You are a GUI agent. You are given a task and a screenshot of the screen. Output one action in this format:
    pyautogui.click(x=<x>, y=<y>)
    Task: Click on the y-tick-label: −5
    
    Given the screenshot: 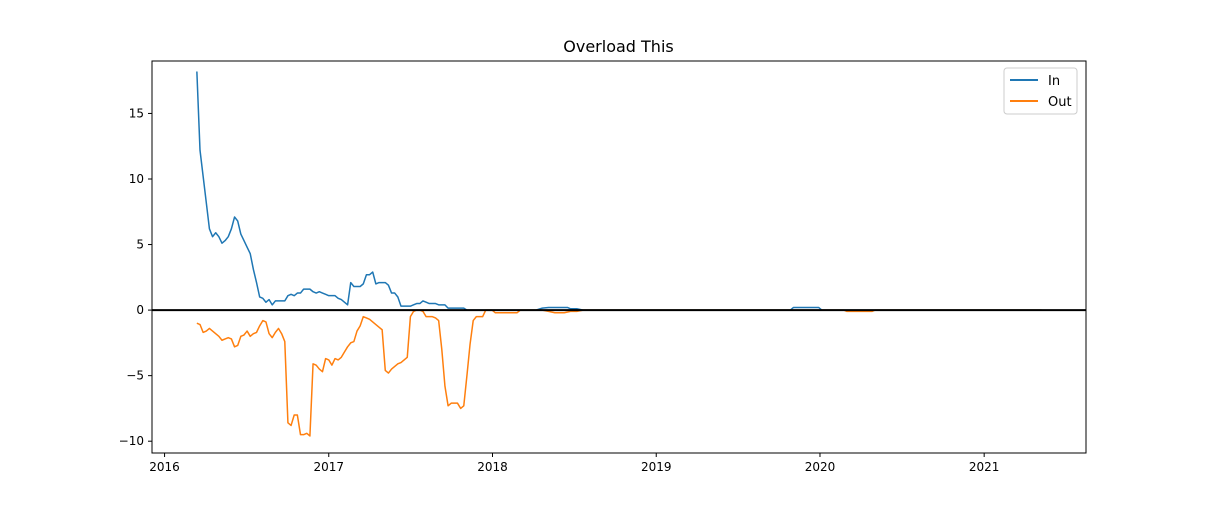 What is the action you would take?
    pyautogui.click(x=135, y=376)
    